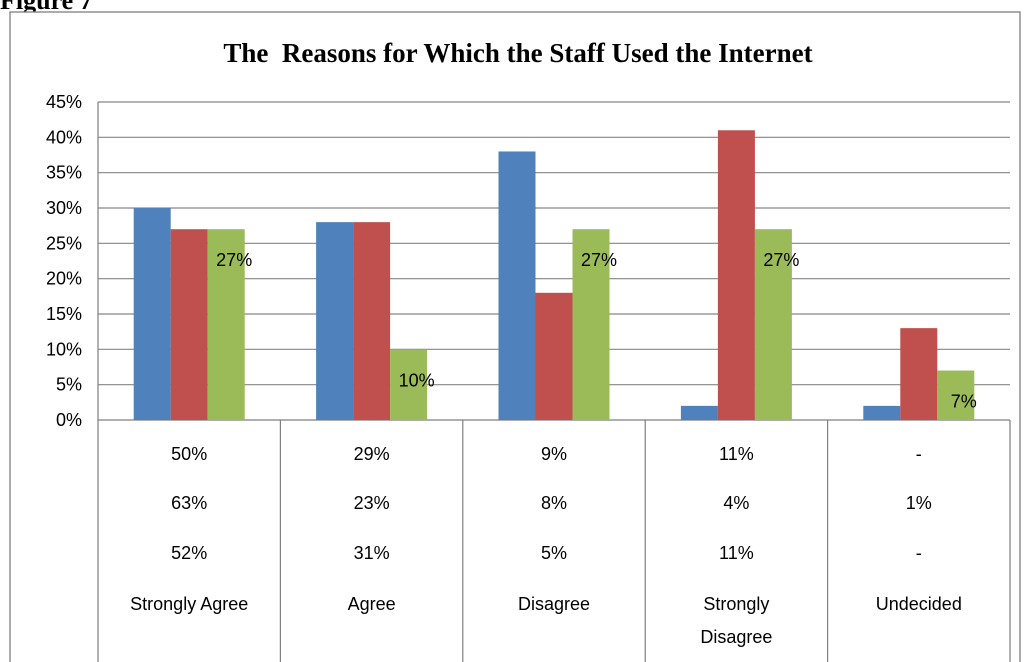 The height and width of the screenshot is (662, 1027). What do you see at coordinates (64, 349) in the screenshot?
I see `y-tick-label: 10%` at bounding box center [64, 349].